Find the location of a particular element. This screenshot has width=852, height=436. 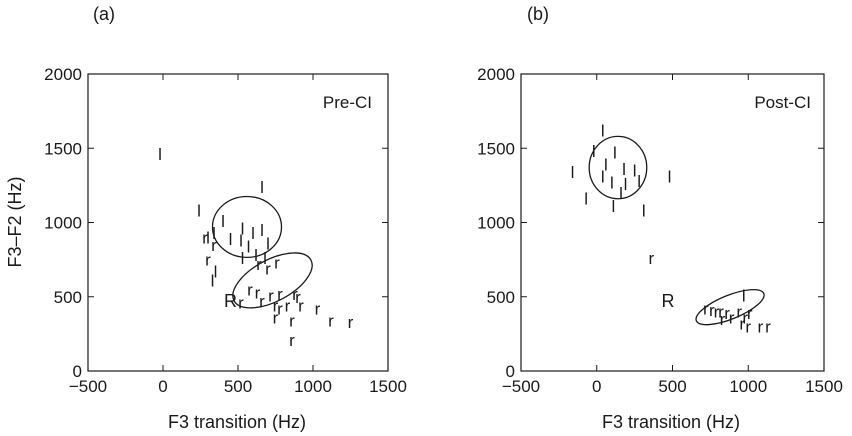

x-tick-label: 1500 is located at coordinates (824, 386).